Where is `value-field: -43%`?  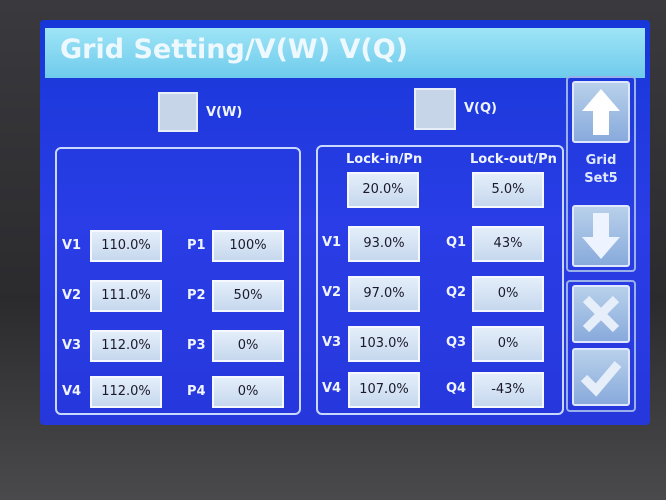
value-field: -43% is located at coordinates (508, 390).